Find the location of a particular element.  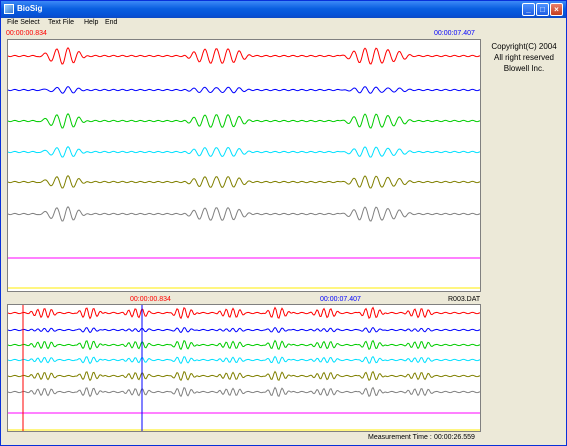

copyright-line: Copyright(C) 2004 is located at coordinates (524, 46).